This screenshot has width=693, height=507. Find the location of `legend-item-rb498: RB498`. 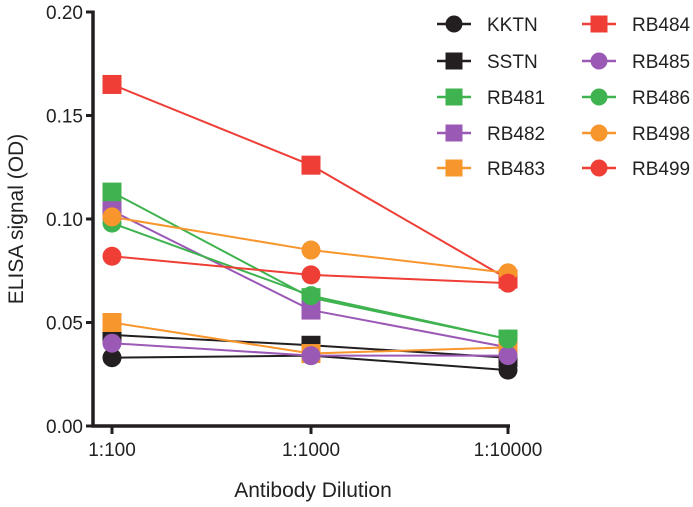

legend-item-rb498: RB498 is located at coordinates (636, 134).